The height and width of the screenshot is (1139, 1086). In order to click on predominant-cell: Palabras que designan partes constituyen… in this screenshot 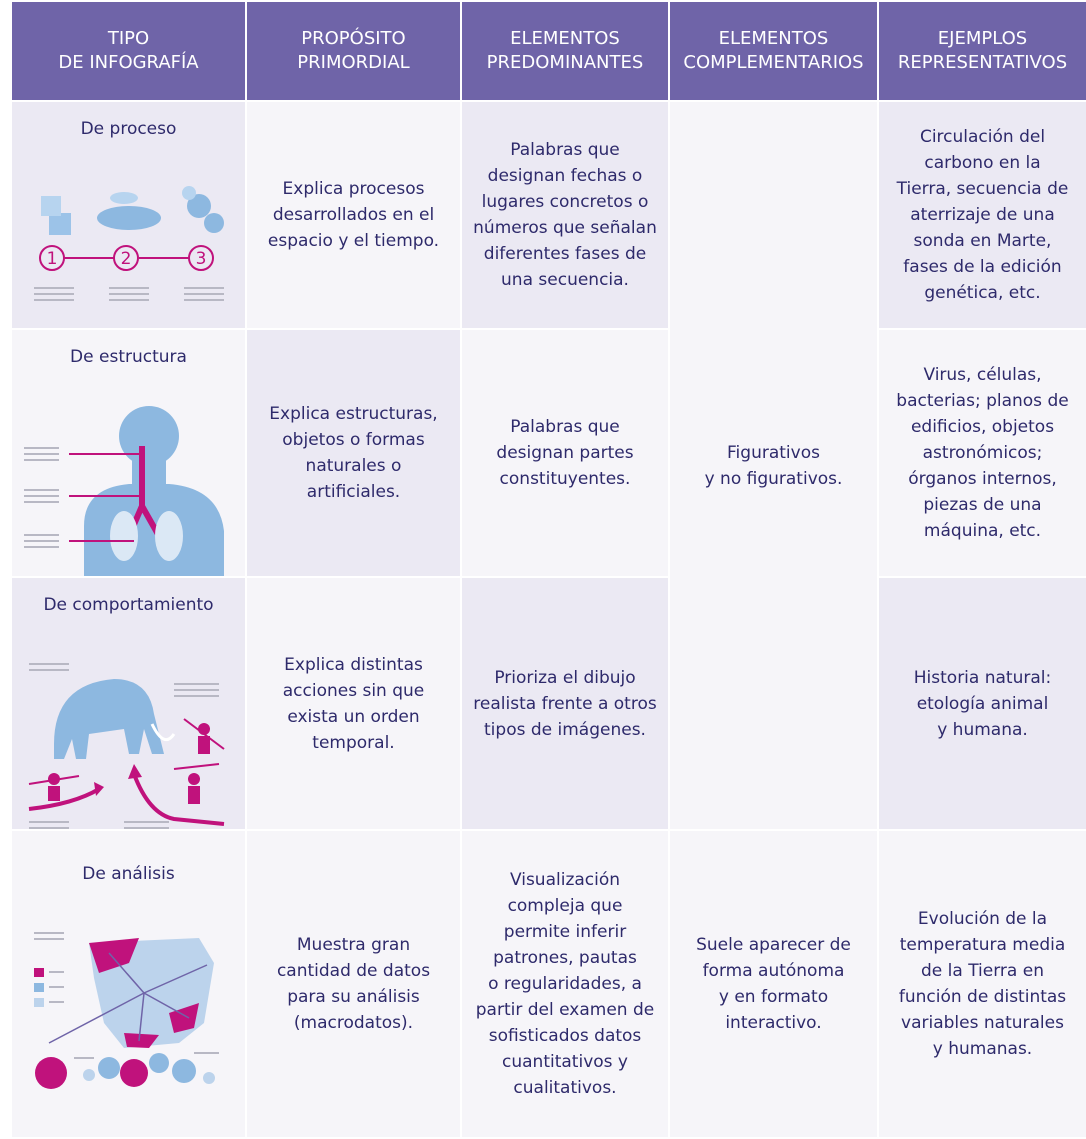, I will do `click(565, 453)`.